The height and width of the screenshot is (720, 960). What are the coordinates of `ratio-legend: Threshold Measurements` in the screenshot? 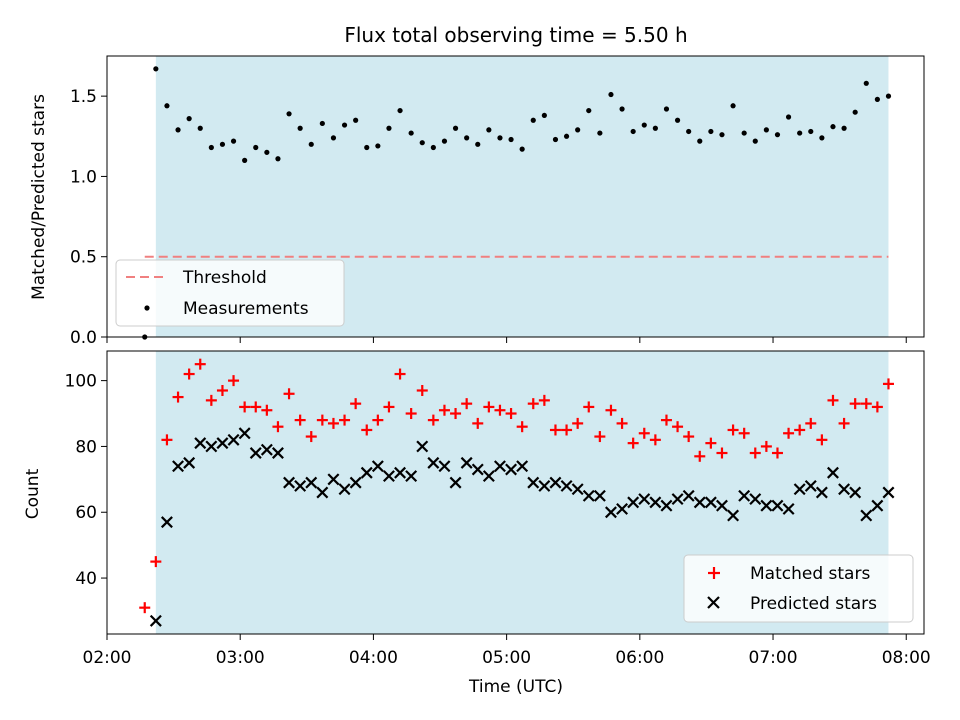 It's located at (230, 293).